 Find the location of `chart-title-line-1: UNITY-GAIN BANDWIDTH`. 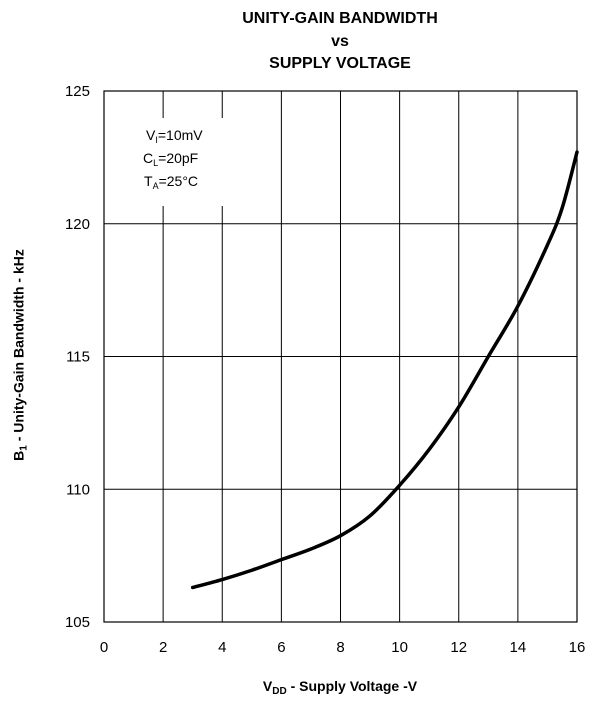

chart-title-line-1: UNITY-GAIN BANDWIDTH is located at coordinates (340, 18).